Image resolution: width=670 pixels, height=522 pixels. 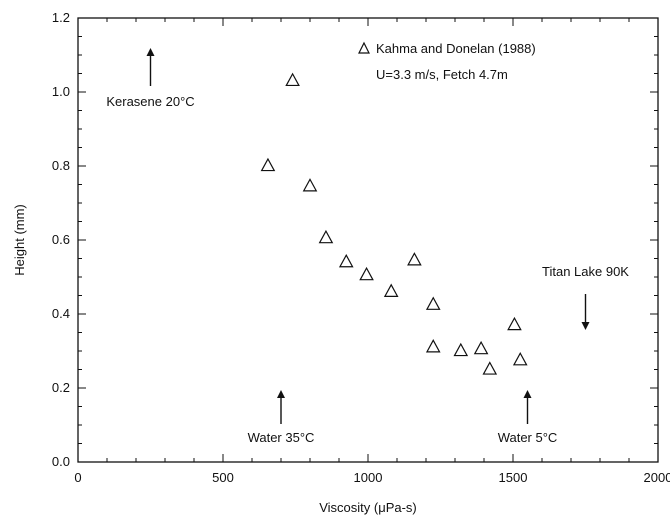 I want to click on legend-subtitle: U=3.3 m/s, Fetch 4.7m, so click(x=442, y=74).